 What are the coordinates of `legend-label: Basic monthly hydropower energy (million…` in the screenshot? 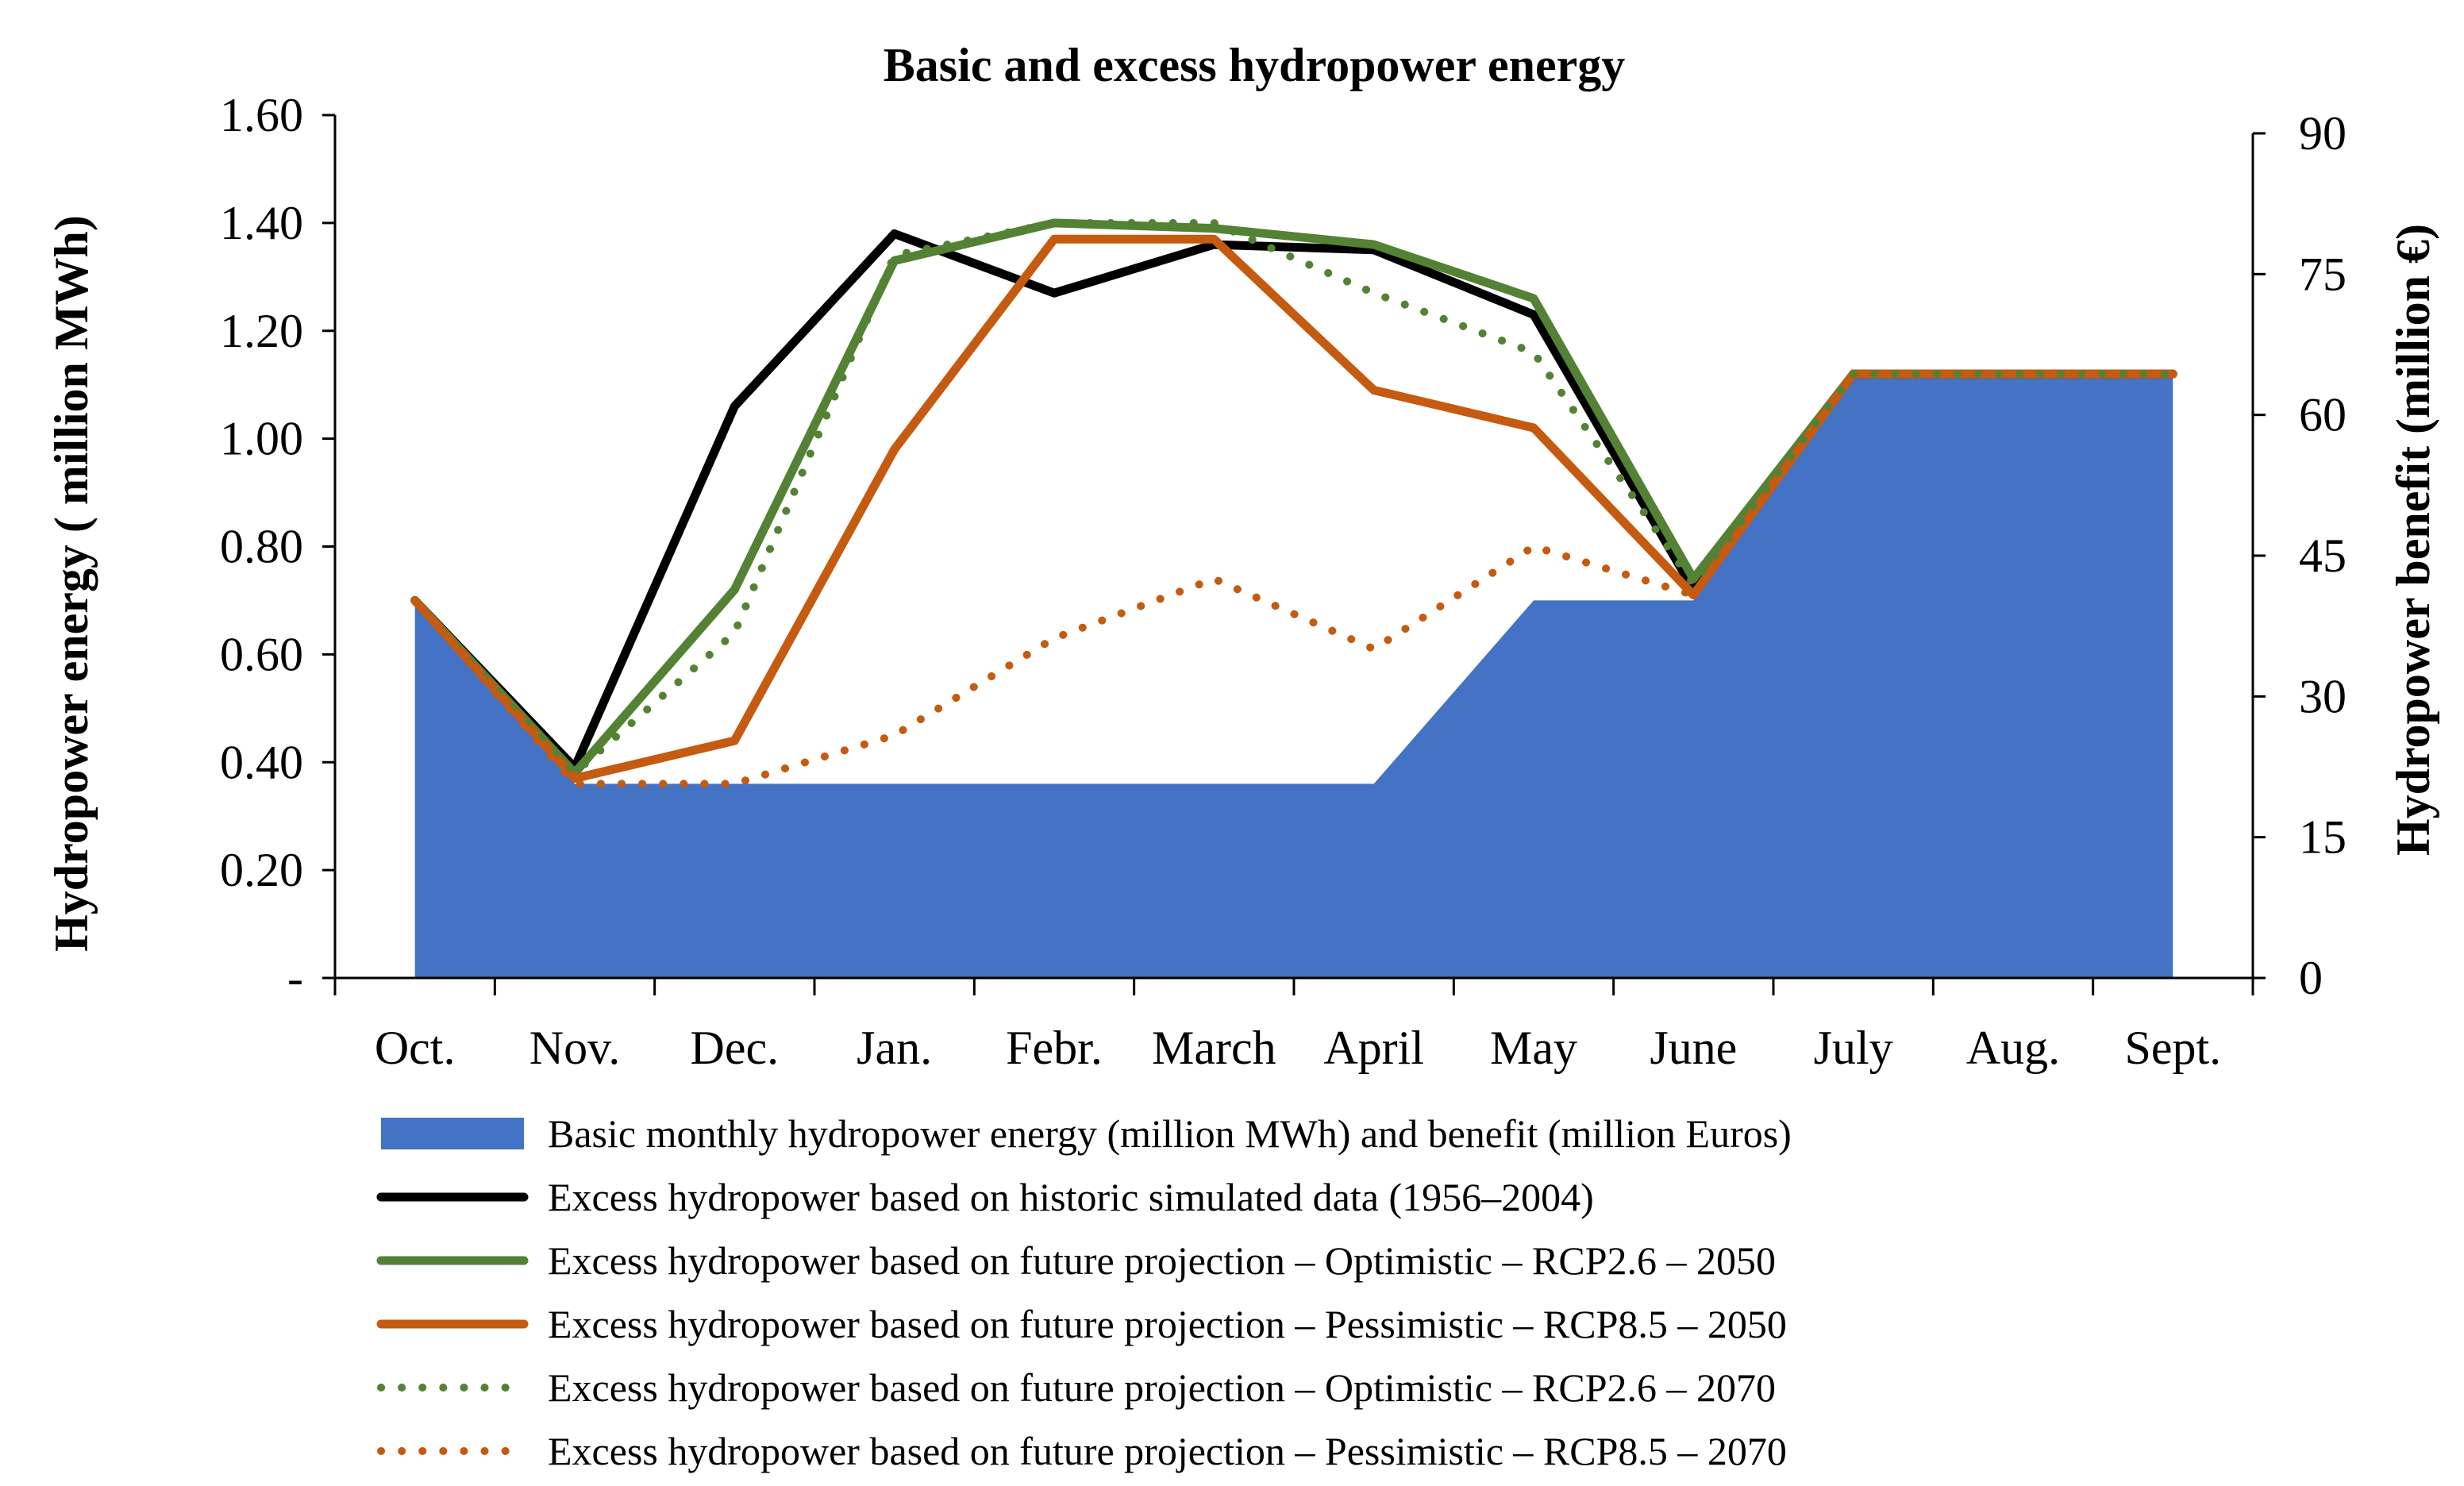 It's located at (1170, 1133).